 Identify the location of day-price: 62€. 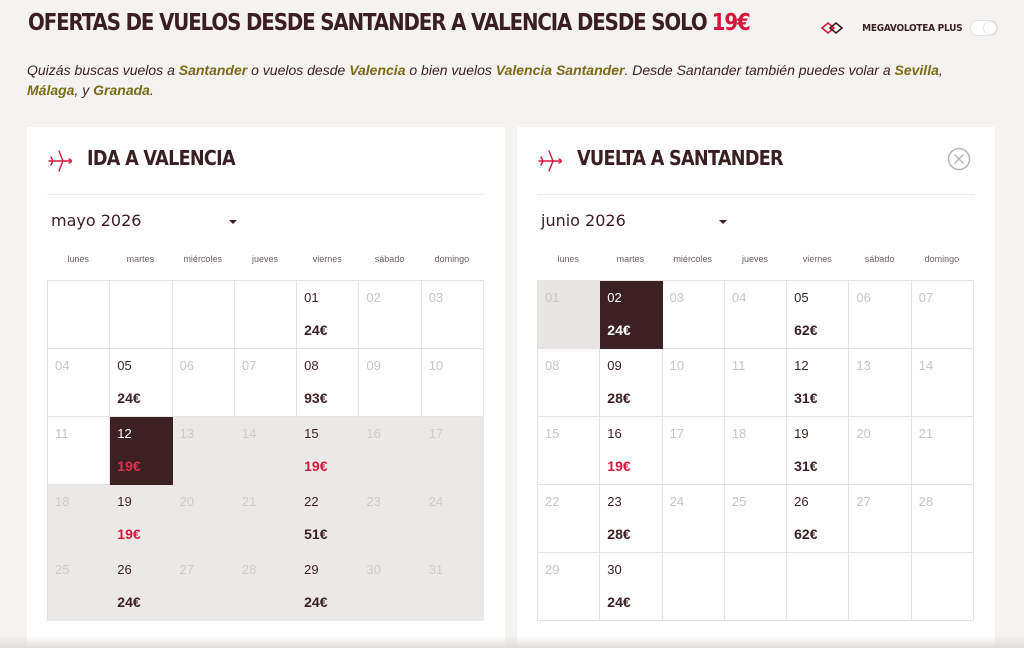
(806, 534).